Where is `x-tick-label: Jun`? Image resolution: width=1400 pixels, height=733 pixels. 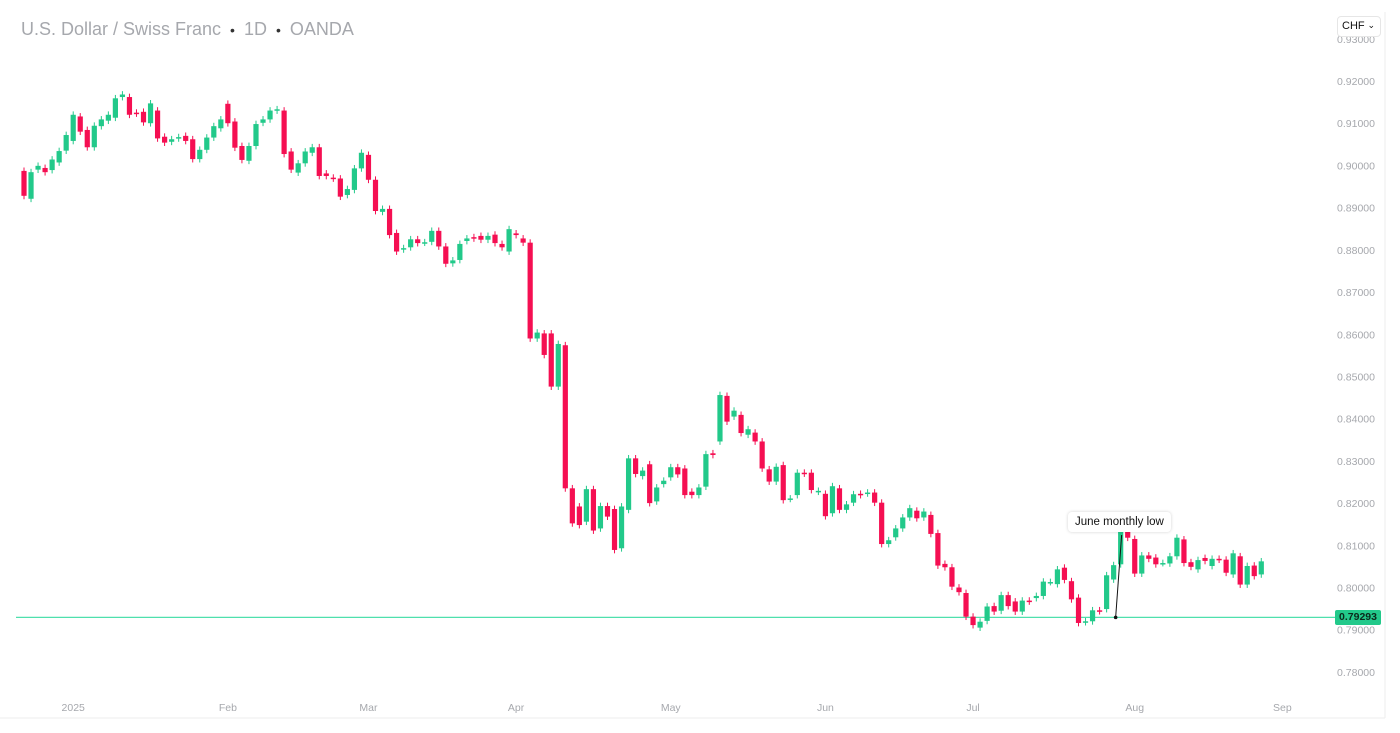 x-tick-label: Jun is located at coordinates (825, 708).